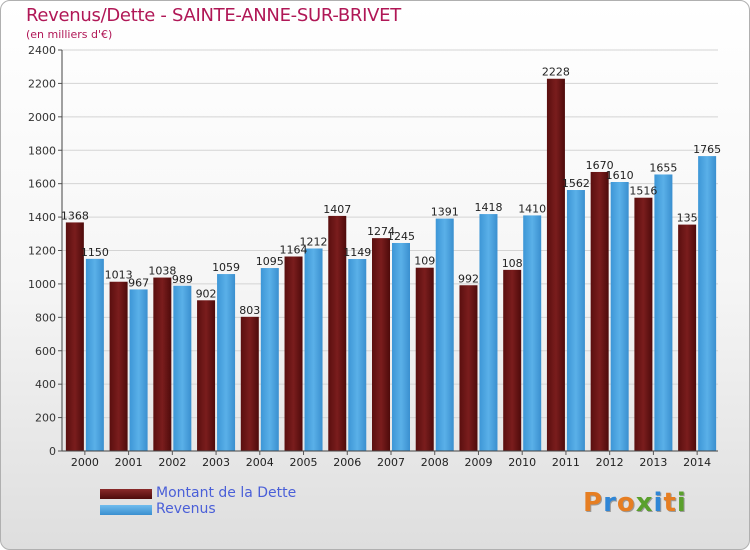 This screenshot has width=750, height=550. I want to click on data-label: 1391, so click(445, 212).